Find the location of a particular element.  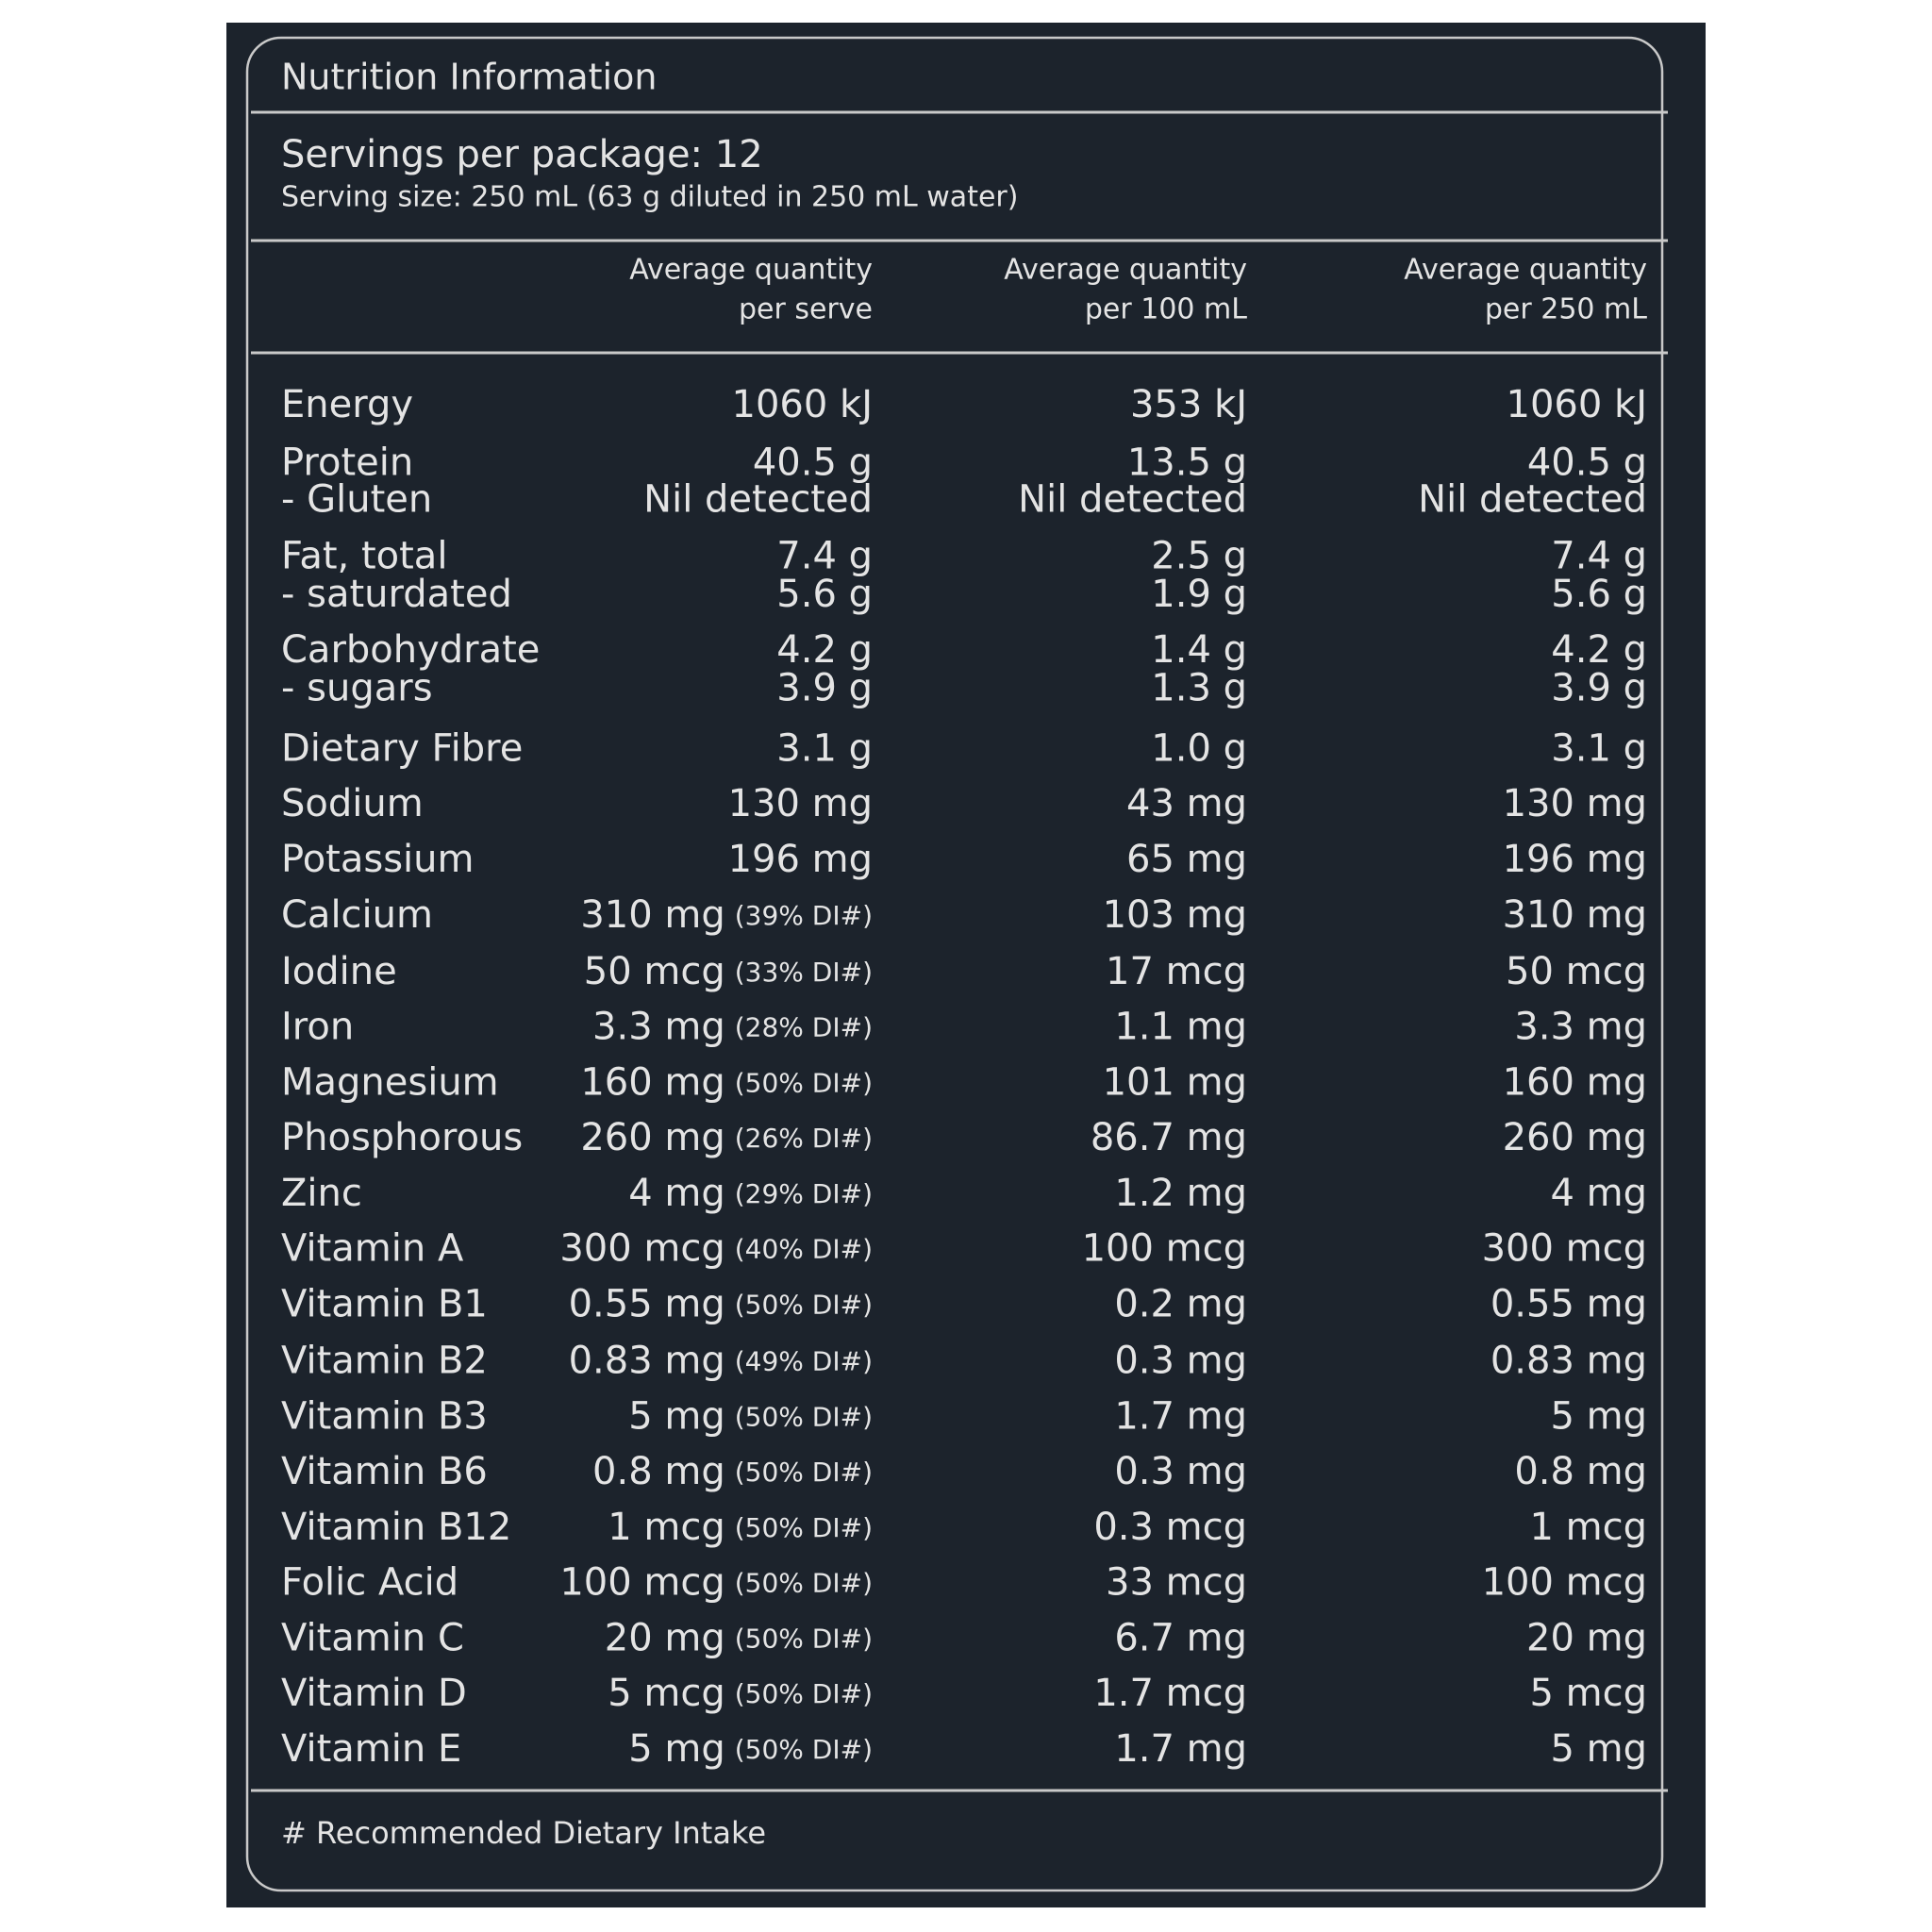

nutrient-name: Zinc is located at coordinates (321, 1194).